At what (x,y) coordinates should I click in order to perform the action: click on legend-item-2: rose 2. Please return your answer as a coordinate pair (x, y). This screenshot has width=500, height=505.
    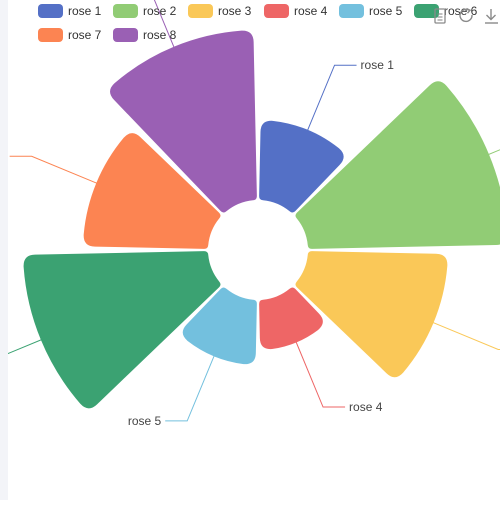
    Looking at the image, I should click on (145, 11).